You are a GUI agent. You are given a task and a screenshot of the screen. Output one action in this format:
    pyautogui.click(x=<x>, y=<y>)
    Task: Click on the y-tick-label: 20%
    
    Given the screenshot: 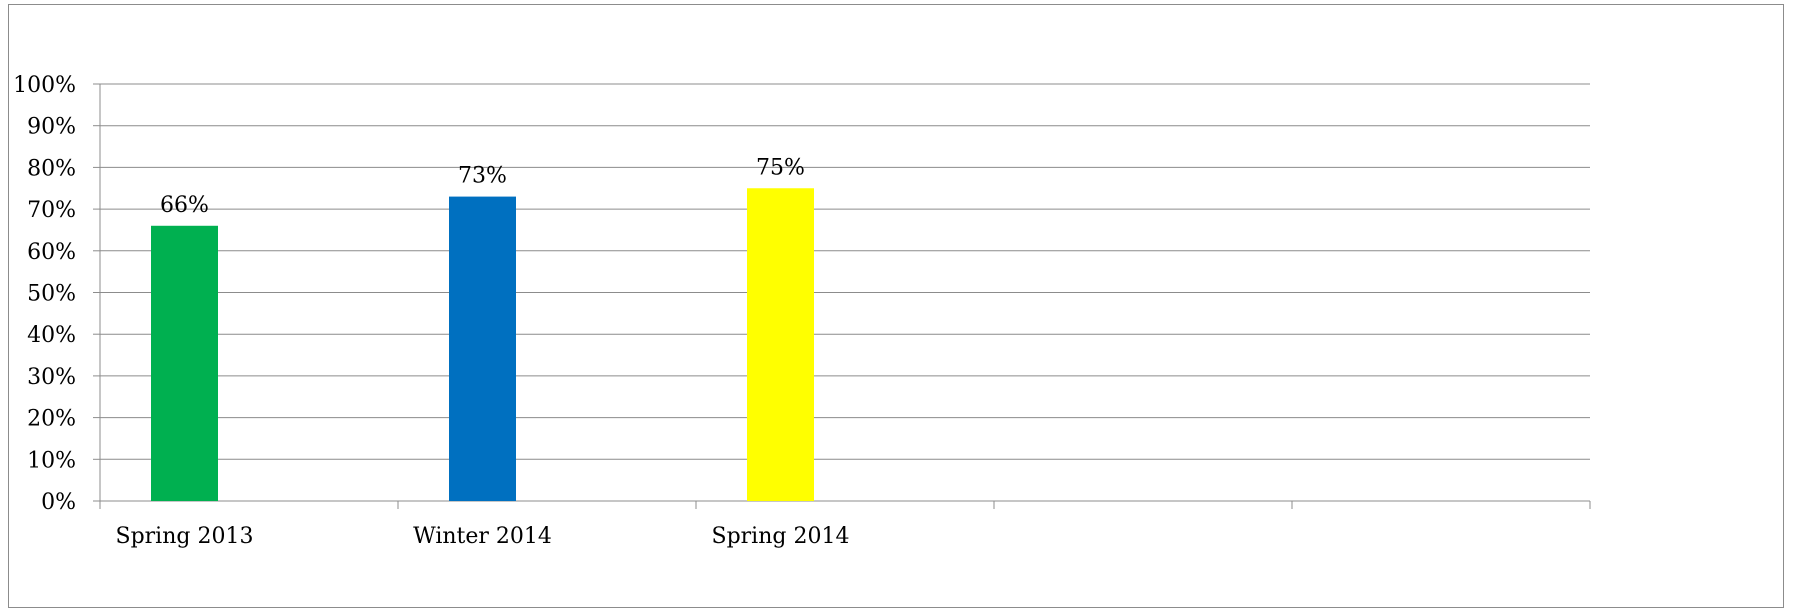 What is the action you would take?
    pyautogui.click(x=51, y=419)
    